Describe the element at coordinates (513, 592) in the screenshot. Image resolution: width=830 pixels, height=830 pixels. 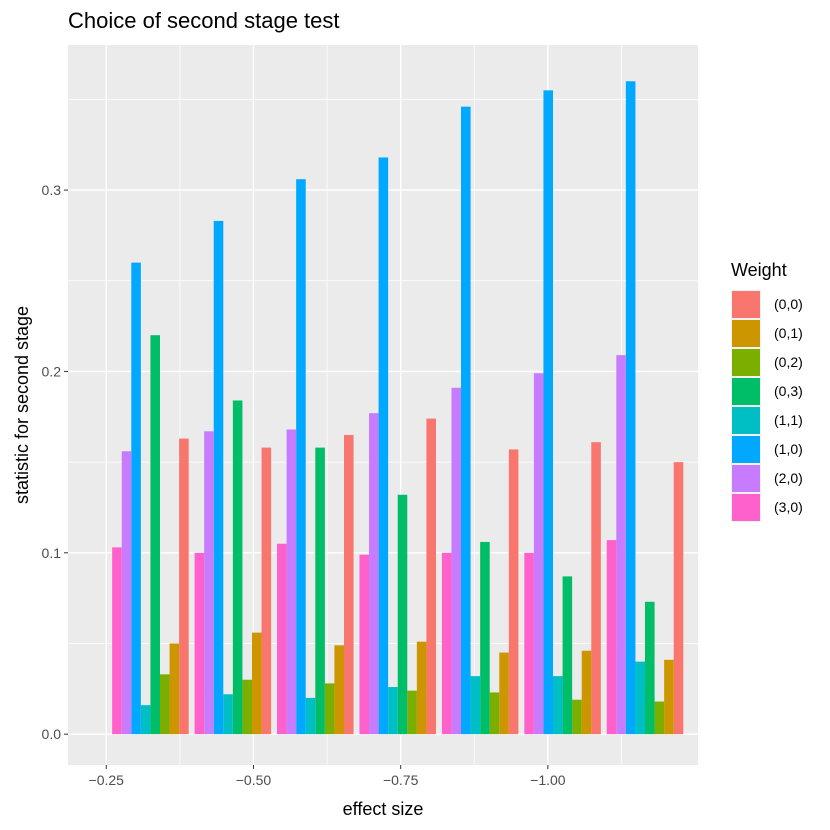
I see `bar-(0,0)--1.25` at that location.